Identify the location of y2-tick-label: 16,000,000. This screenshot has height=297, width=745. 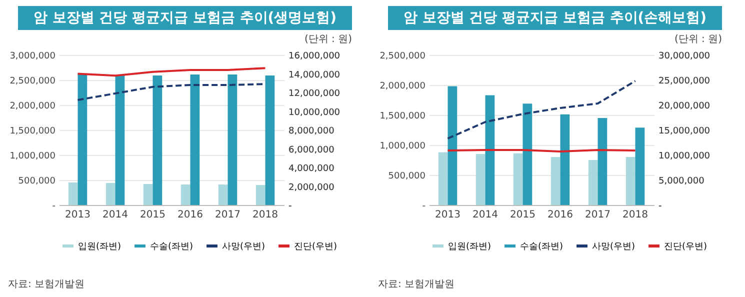
(314, 57).